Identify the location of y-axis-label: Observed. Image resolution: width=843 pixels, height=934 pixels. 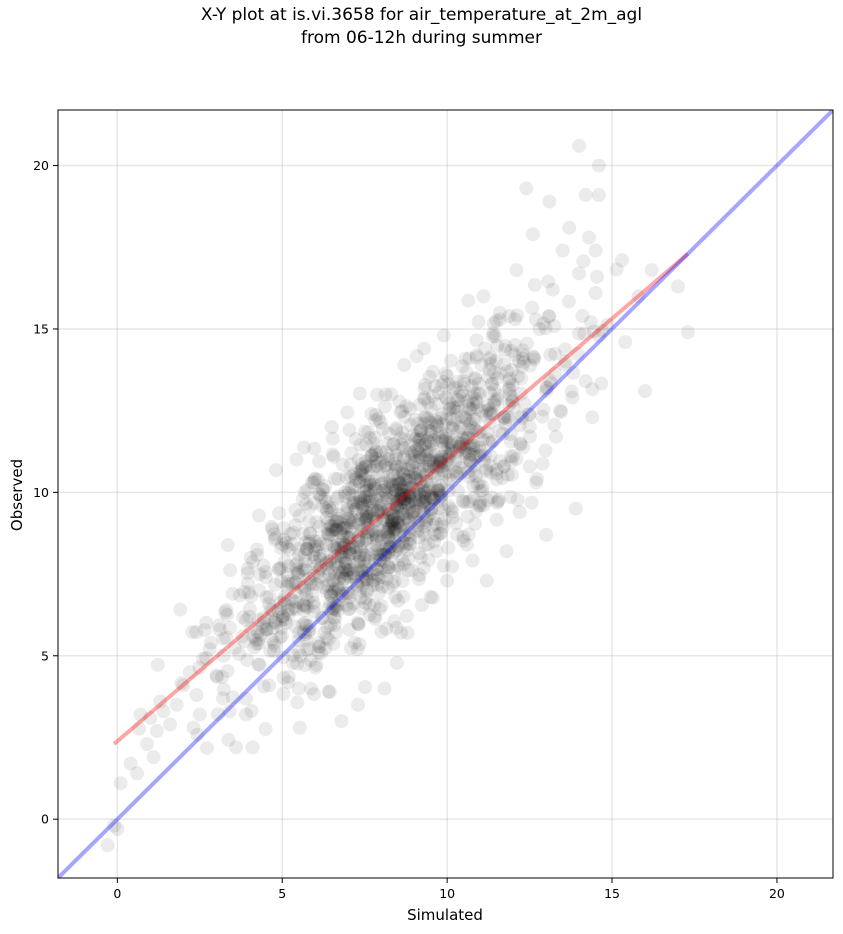
(17, 495).